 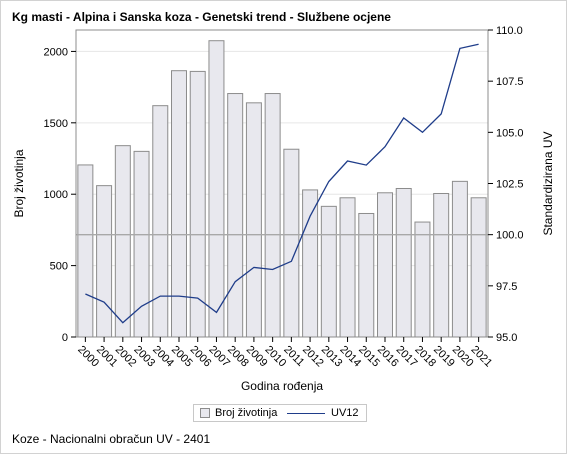 What do you see at coordinates (293, 356) in the screenshot?
I see `x-tick-label: 2011` at bounding box center [293, 356].